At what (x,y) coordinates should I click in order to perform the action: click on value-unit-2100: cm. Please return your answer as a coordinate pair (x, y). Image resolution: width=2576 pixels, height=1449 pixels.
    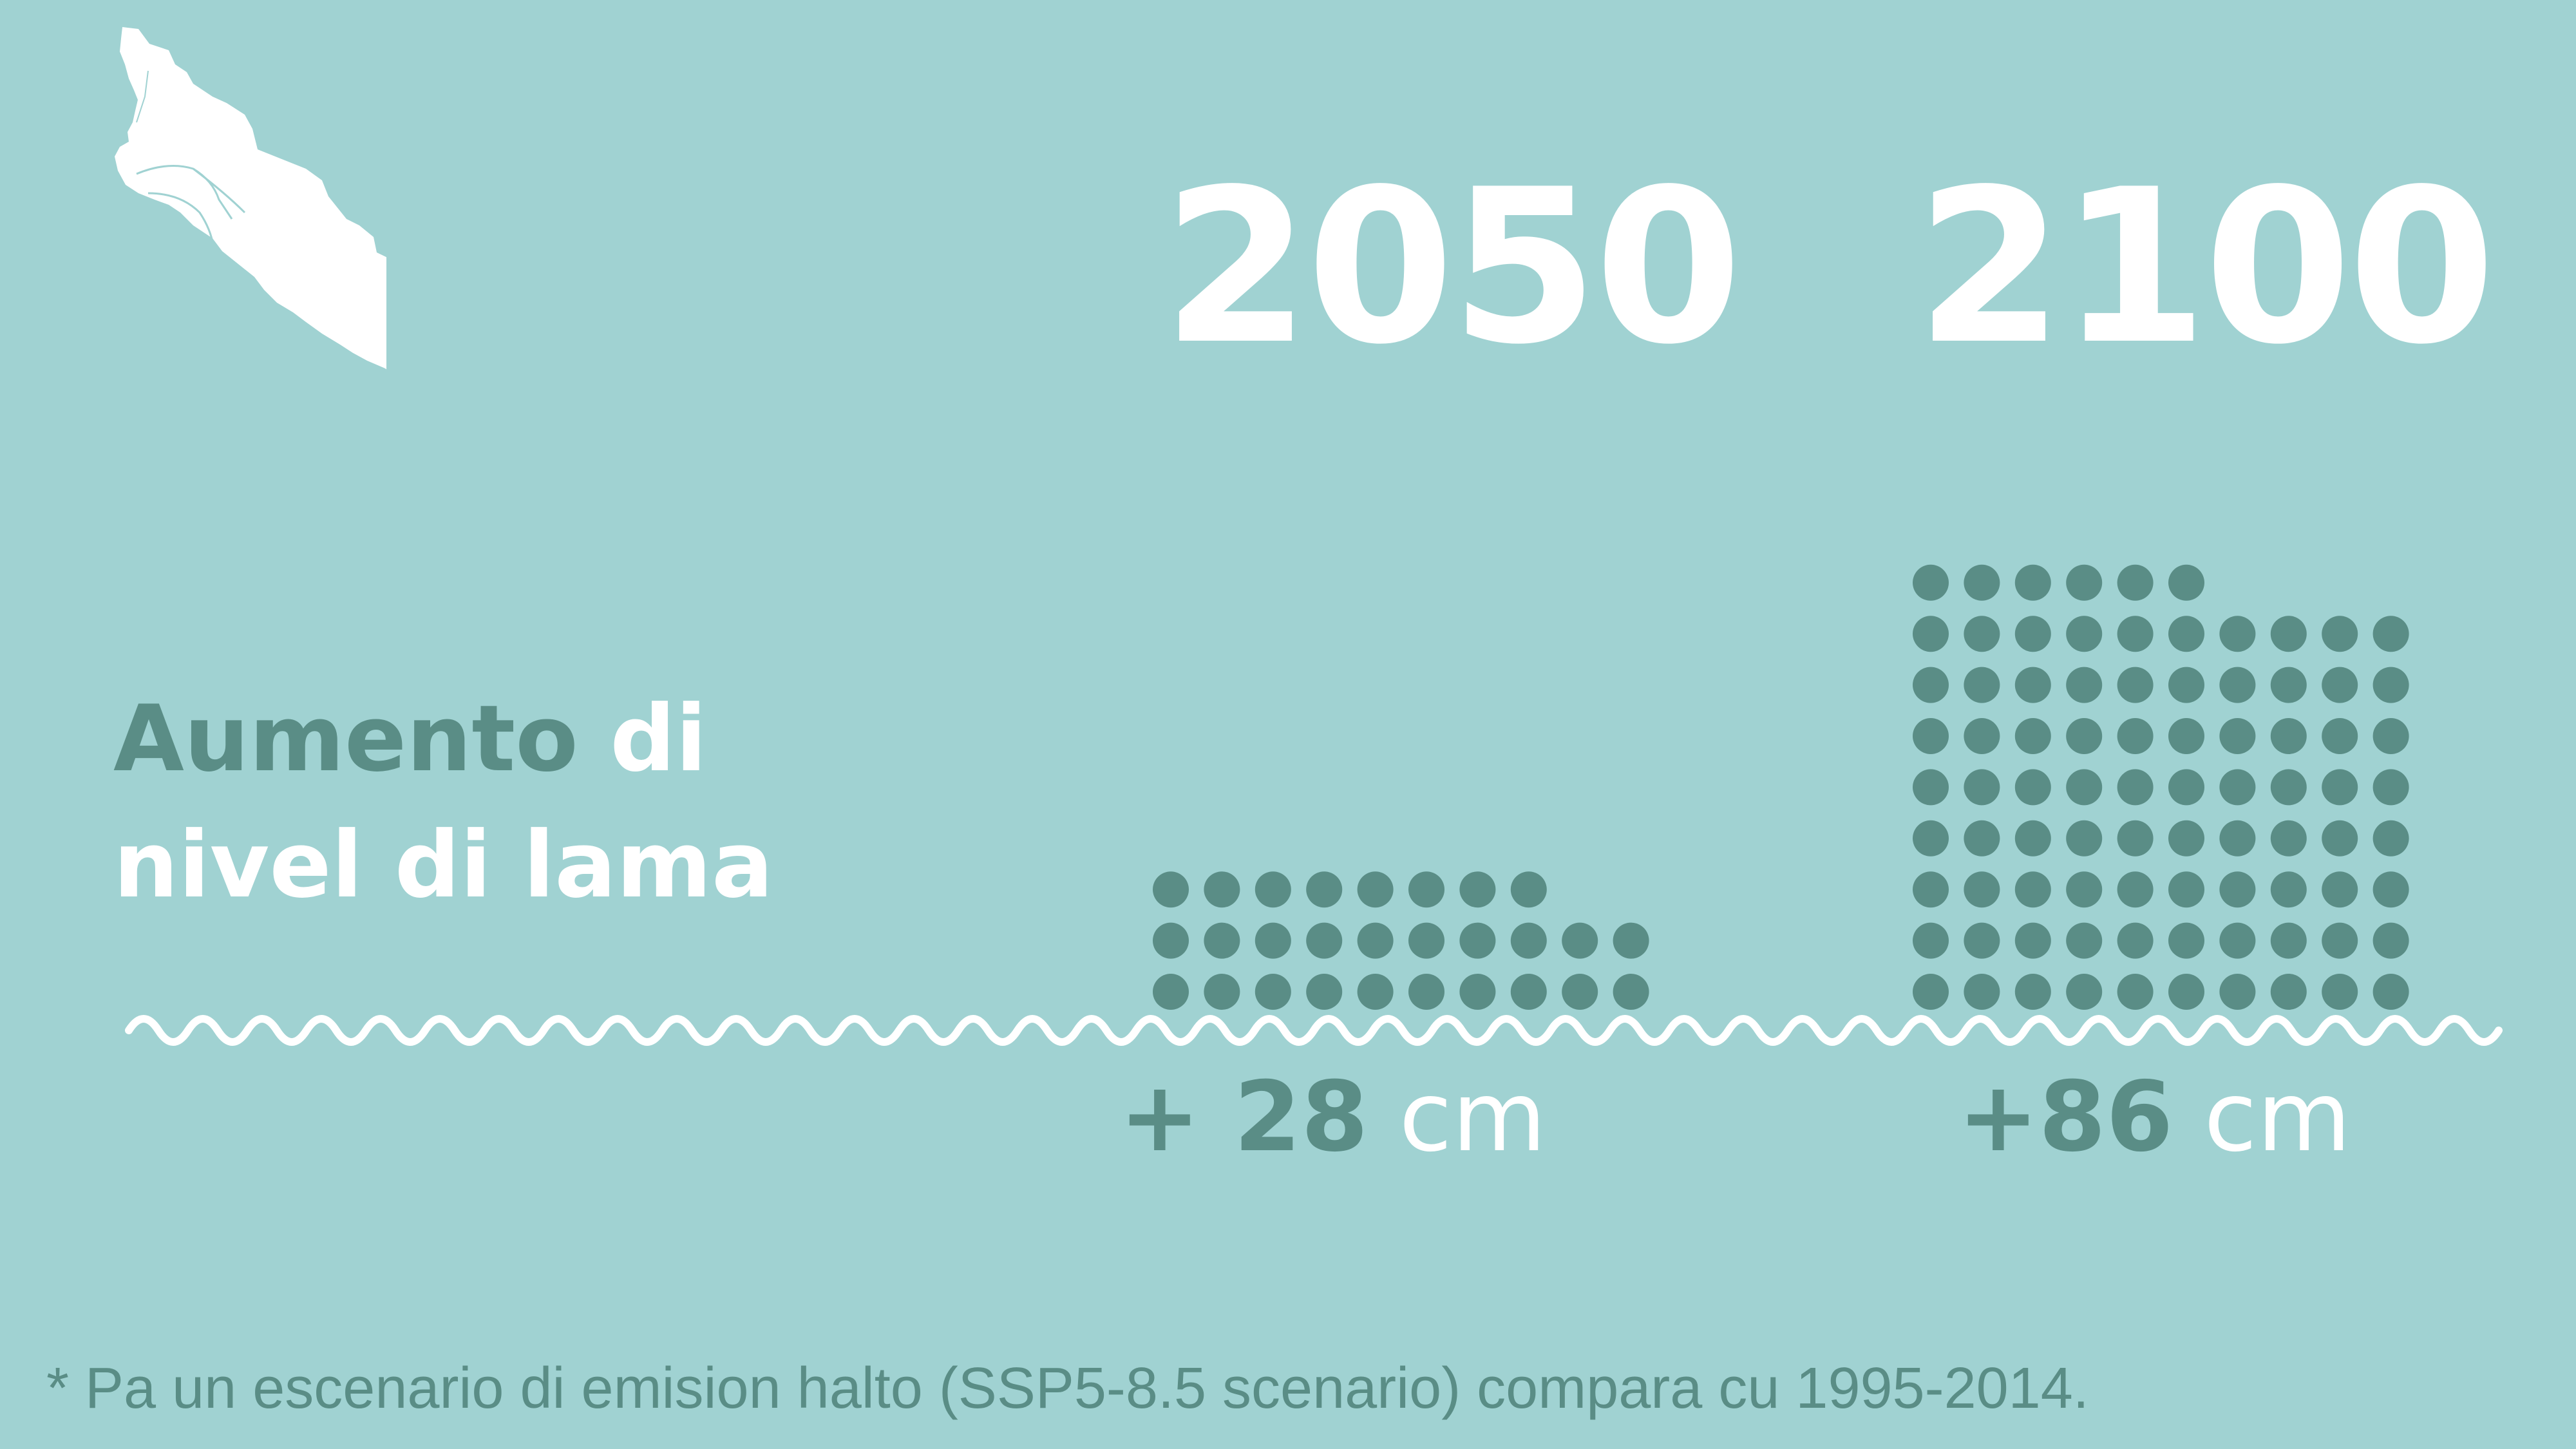
    Looking at the image, I should click on (2262, 1117).